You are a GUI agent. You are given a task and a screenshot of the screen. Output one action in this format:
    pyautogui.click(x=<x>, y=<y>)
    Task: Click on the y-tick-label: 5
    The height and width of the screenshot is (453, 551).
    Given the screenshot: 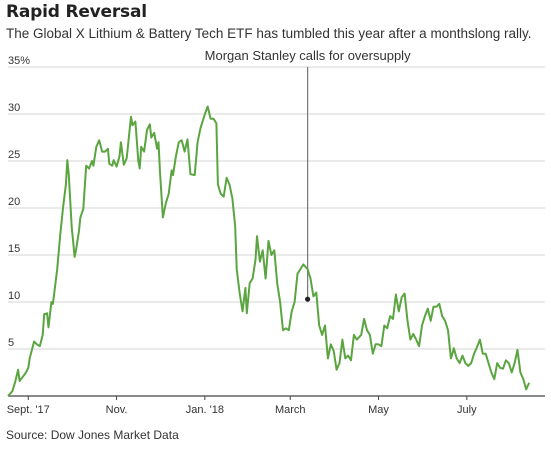 What is the action you would take?
    pyautogui.click(x=11, y=343)
    